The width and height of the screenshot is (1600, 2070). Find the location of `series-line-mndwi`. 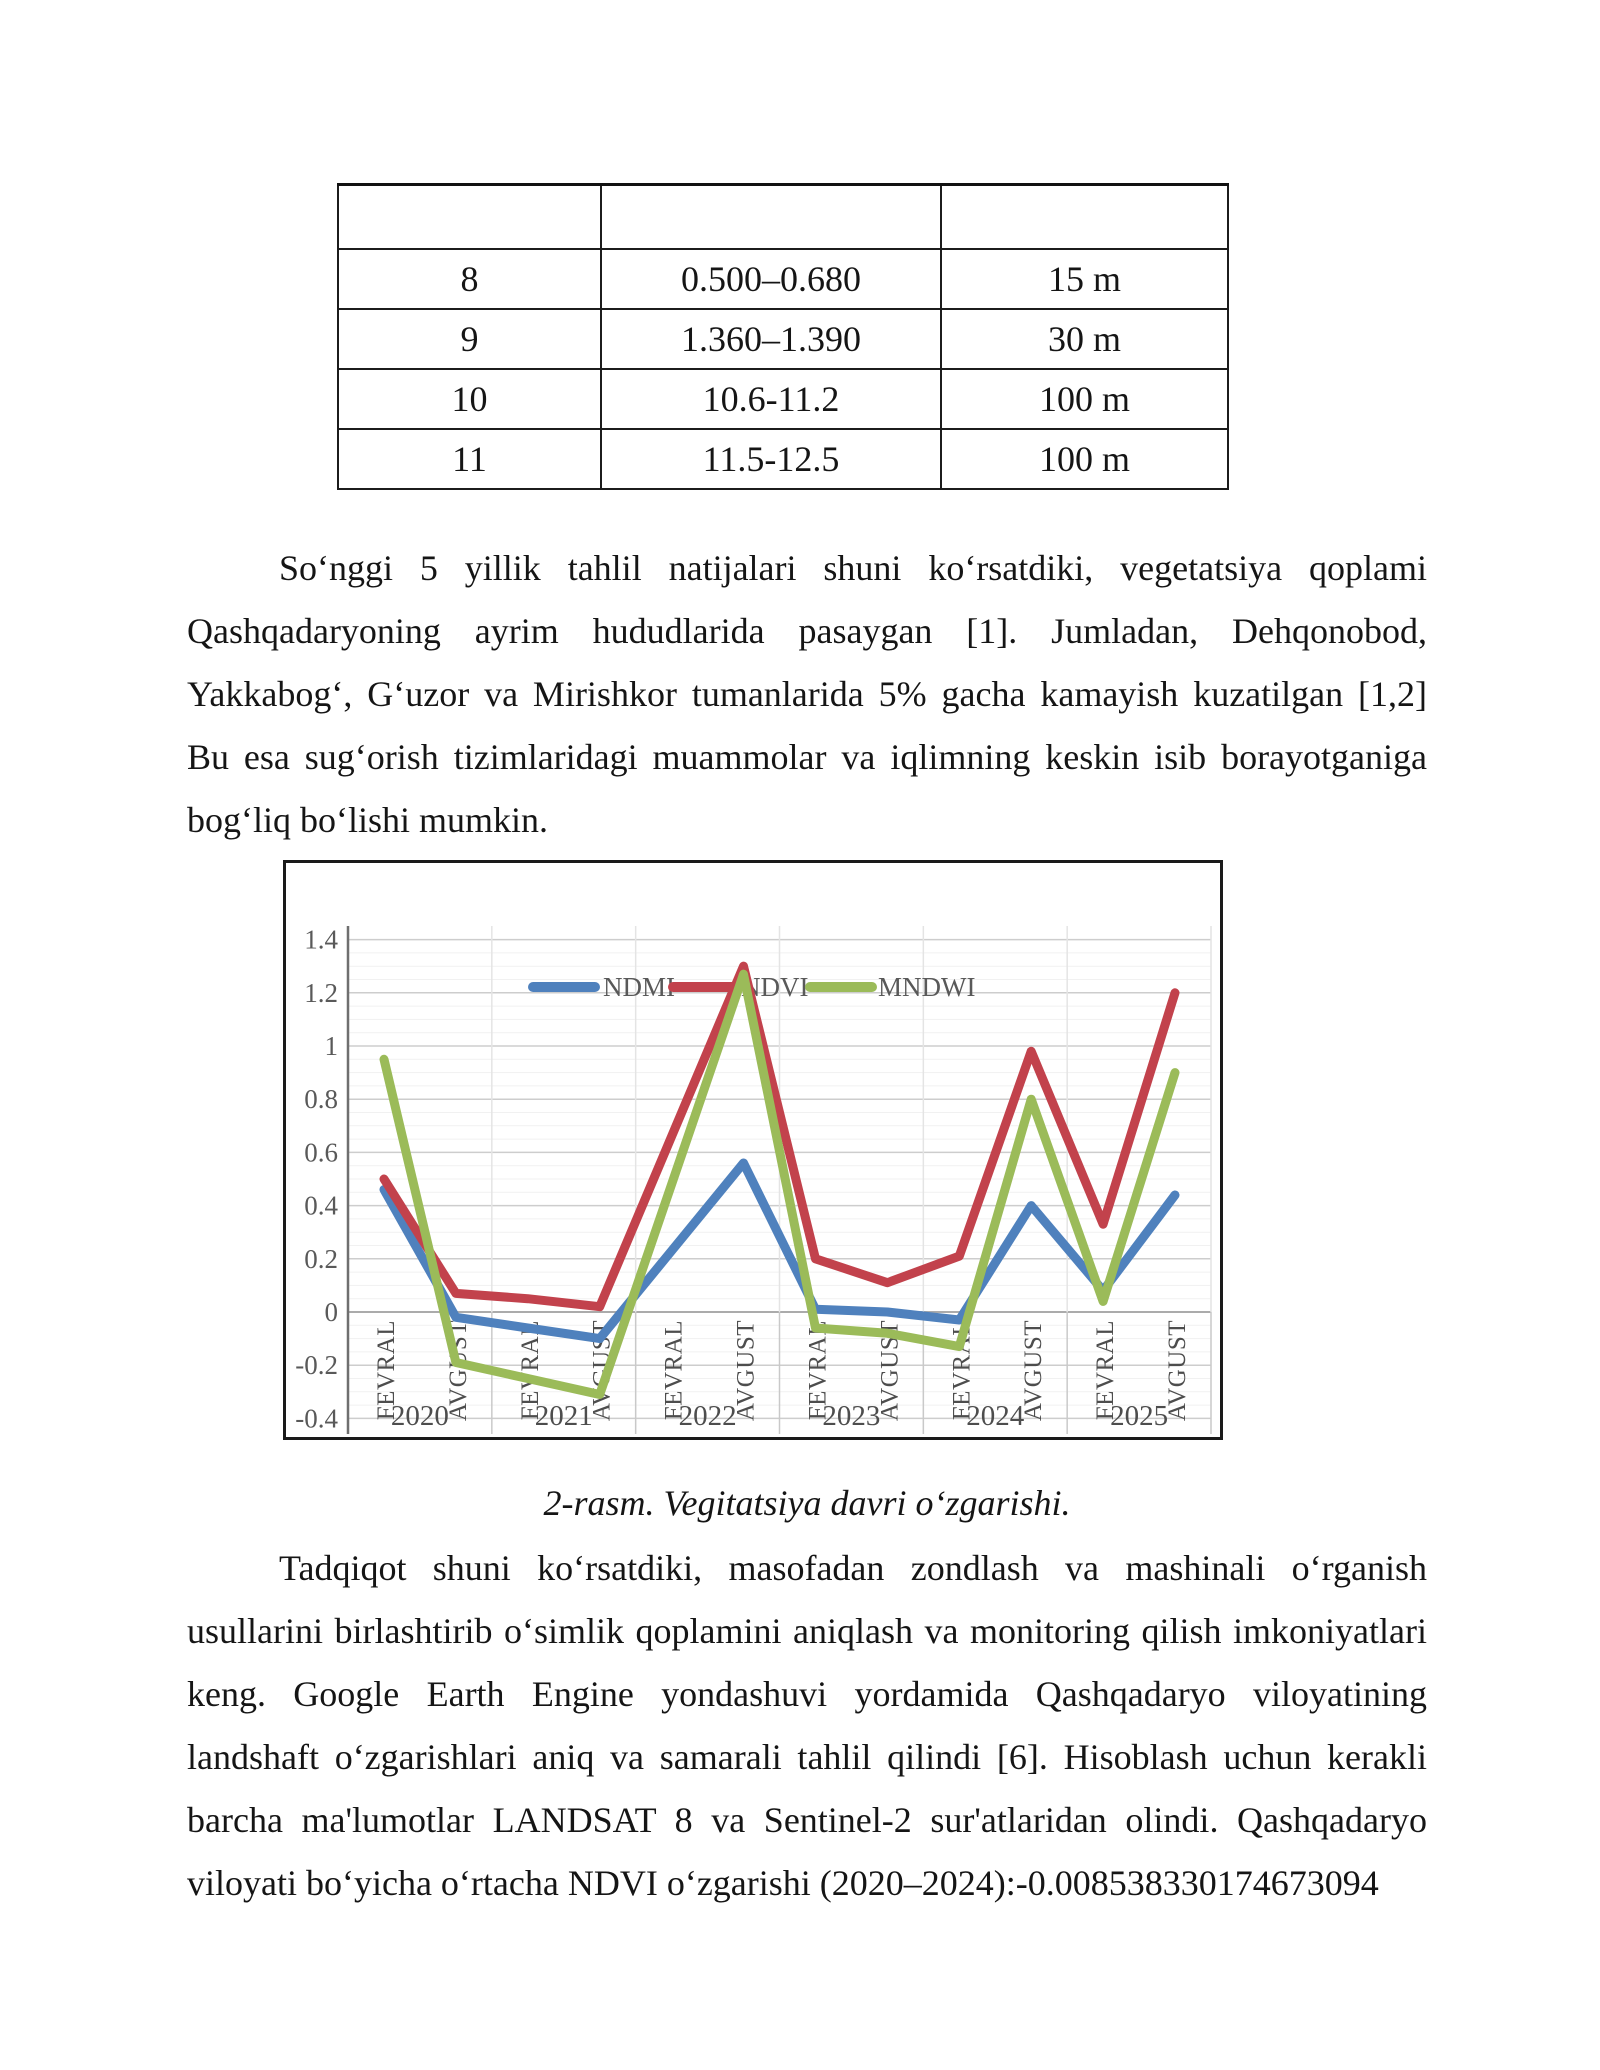

series-line-mndwi is located at coordinates (779, 1184).